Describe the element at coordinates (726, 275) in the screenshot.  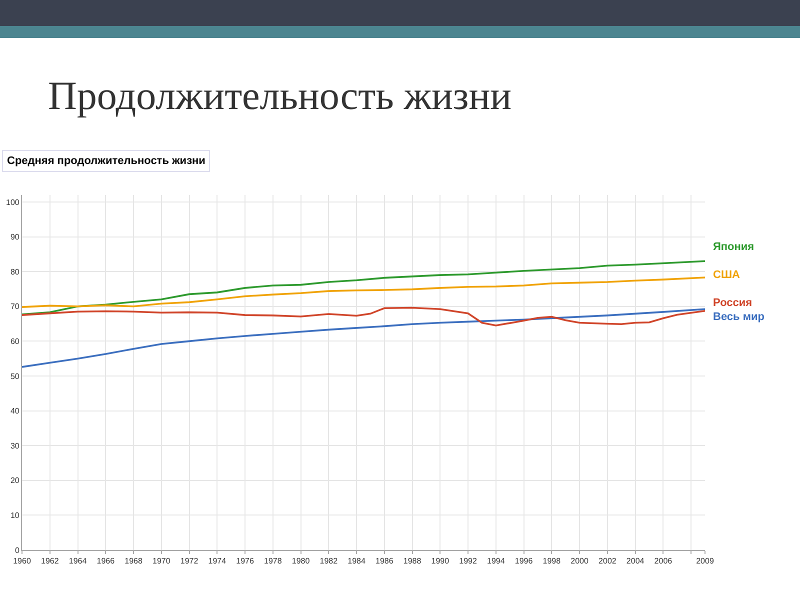
I see `series-label: США` at that location.